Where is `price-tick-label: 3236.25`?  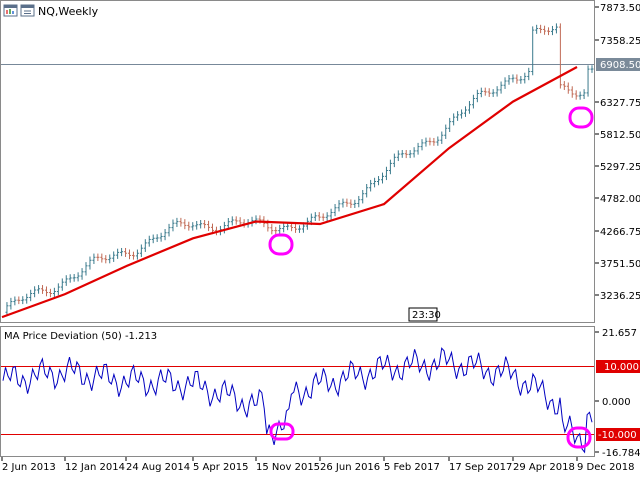 price-tick-label: 3236.25 is located at coordinates (620, 296).